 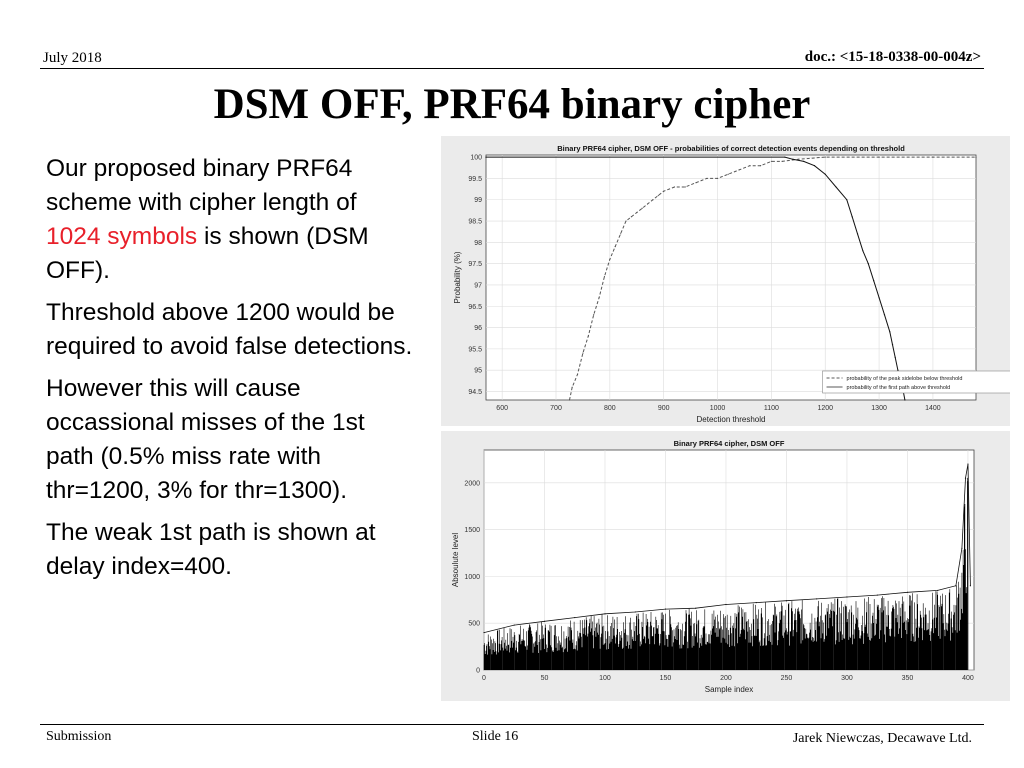 What do you see at coordinates (478, 371) in the screenshot?
I see `y-tick-label: 95` at bounding box center [478, 371].